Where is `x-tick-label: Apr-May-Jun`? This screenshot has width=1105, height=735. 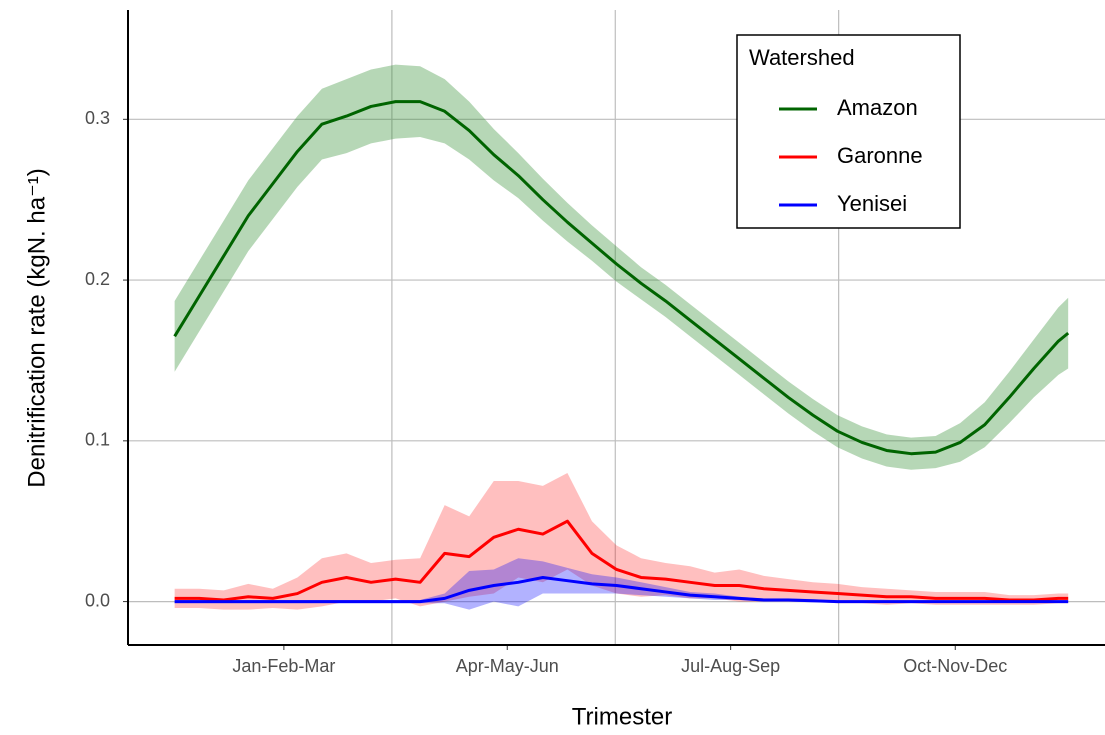
x-tick-label: Apr-May-Jun is located at coordinates (507, 666).